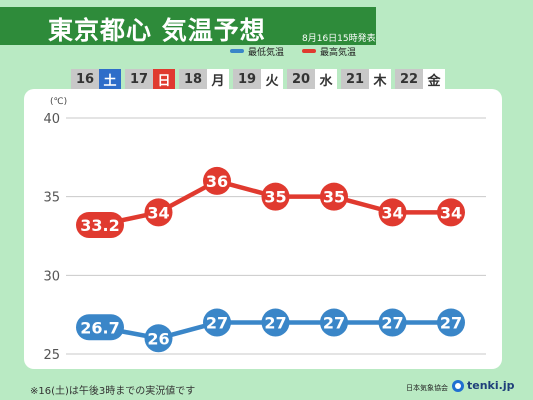 This screenshot has width=533, height=400. I want to click on day-cell: 22 金, so click(420, 79).